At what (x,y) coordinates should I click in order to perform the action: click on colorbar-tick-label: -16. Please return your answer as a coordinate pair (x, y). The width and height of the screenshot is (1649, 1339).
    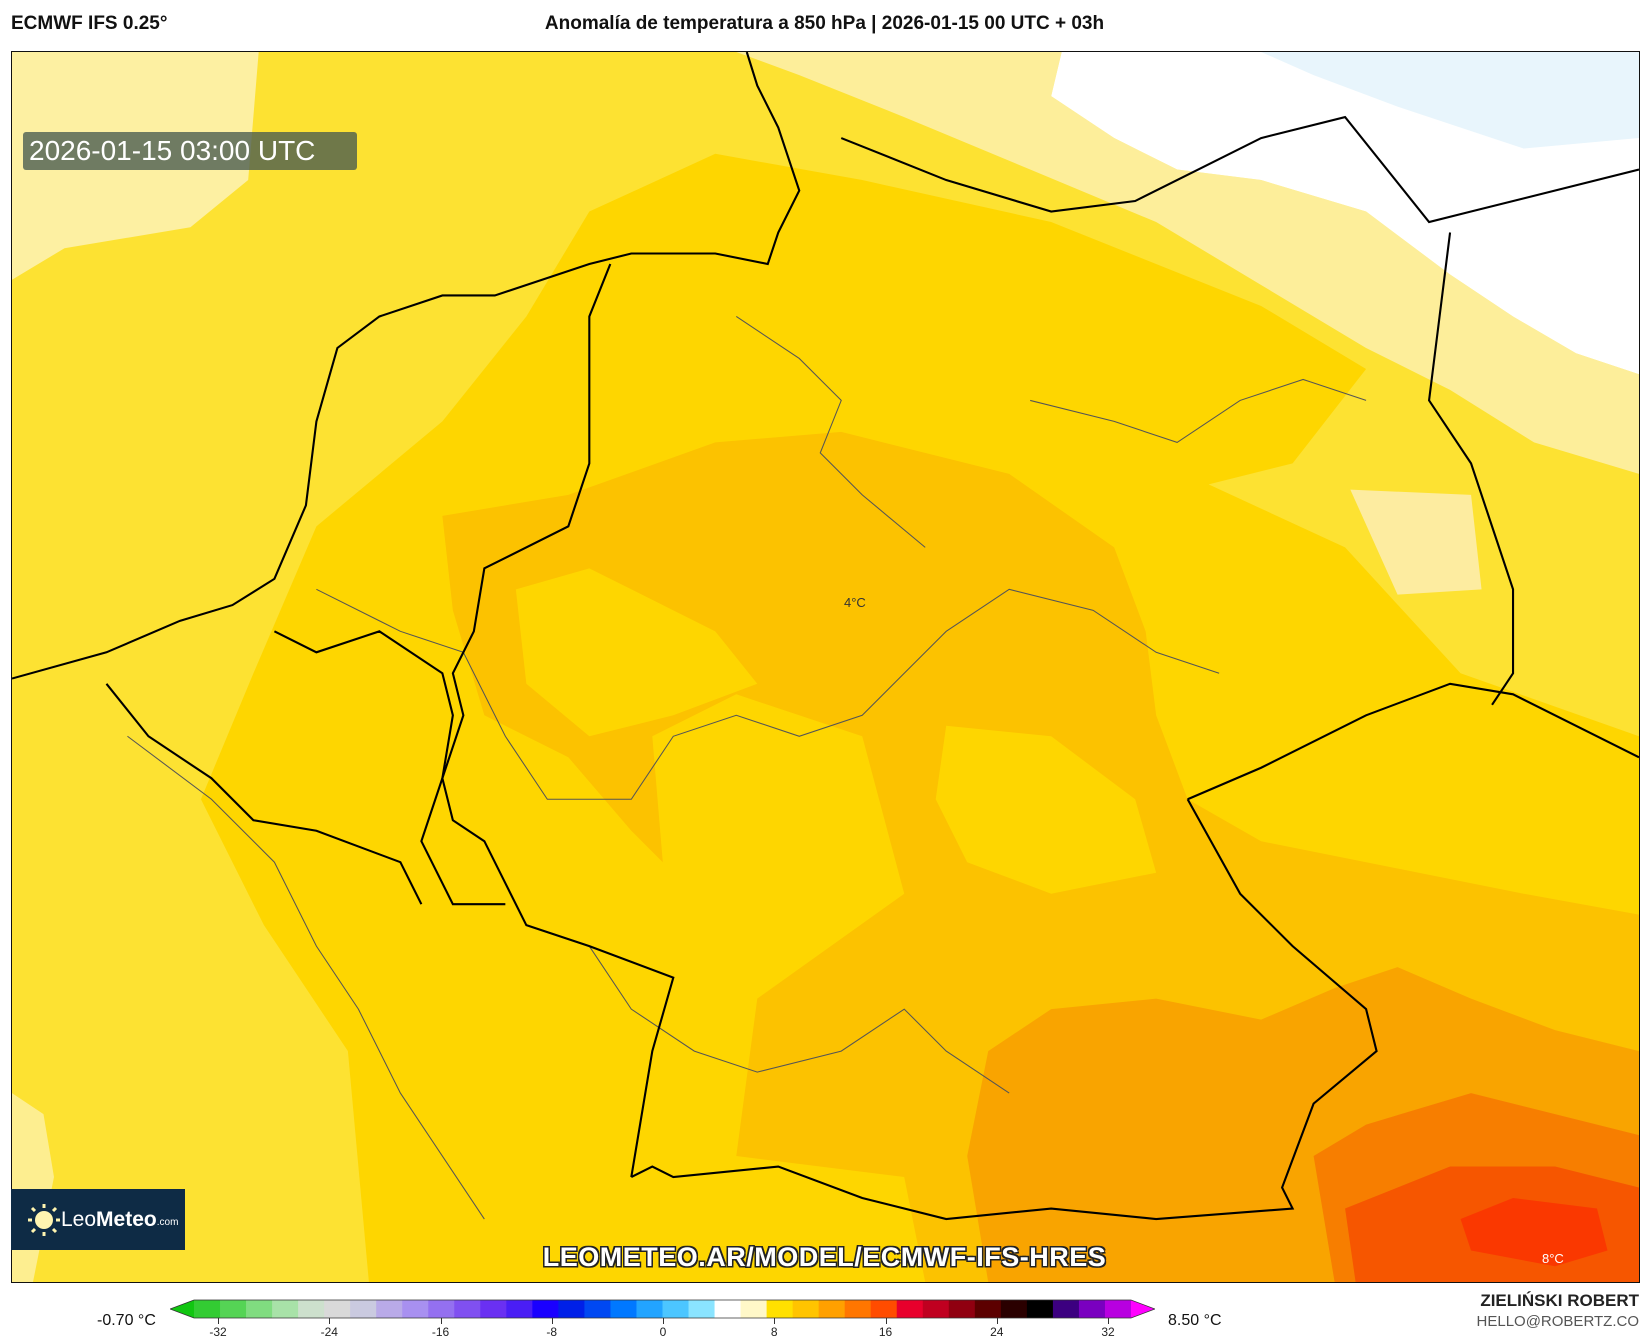
    Looking at the image, I should click on (440, 1332).